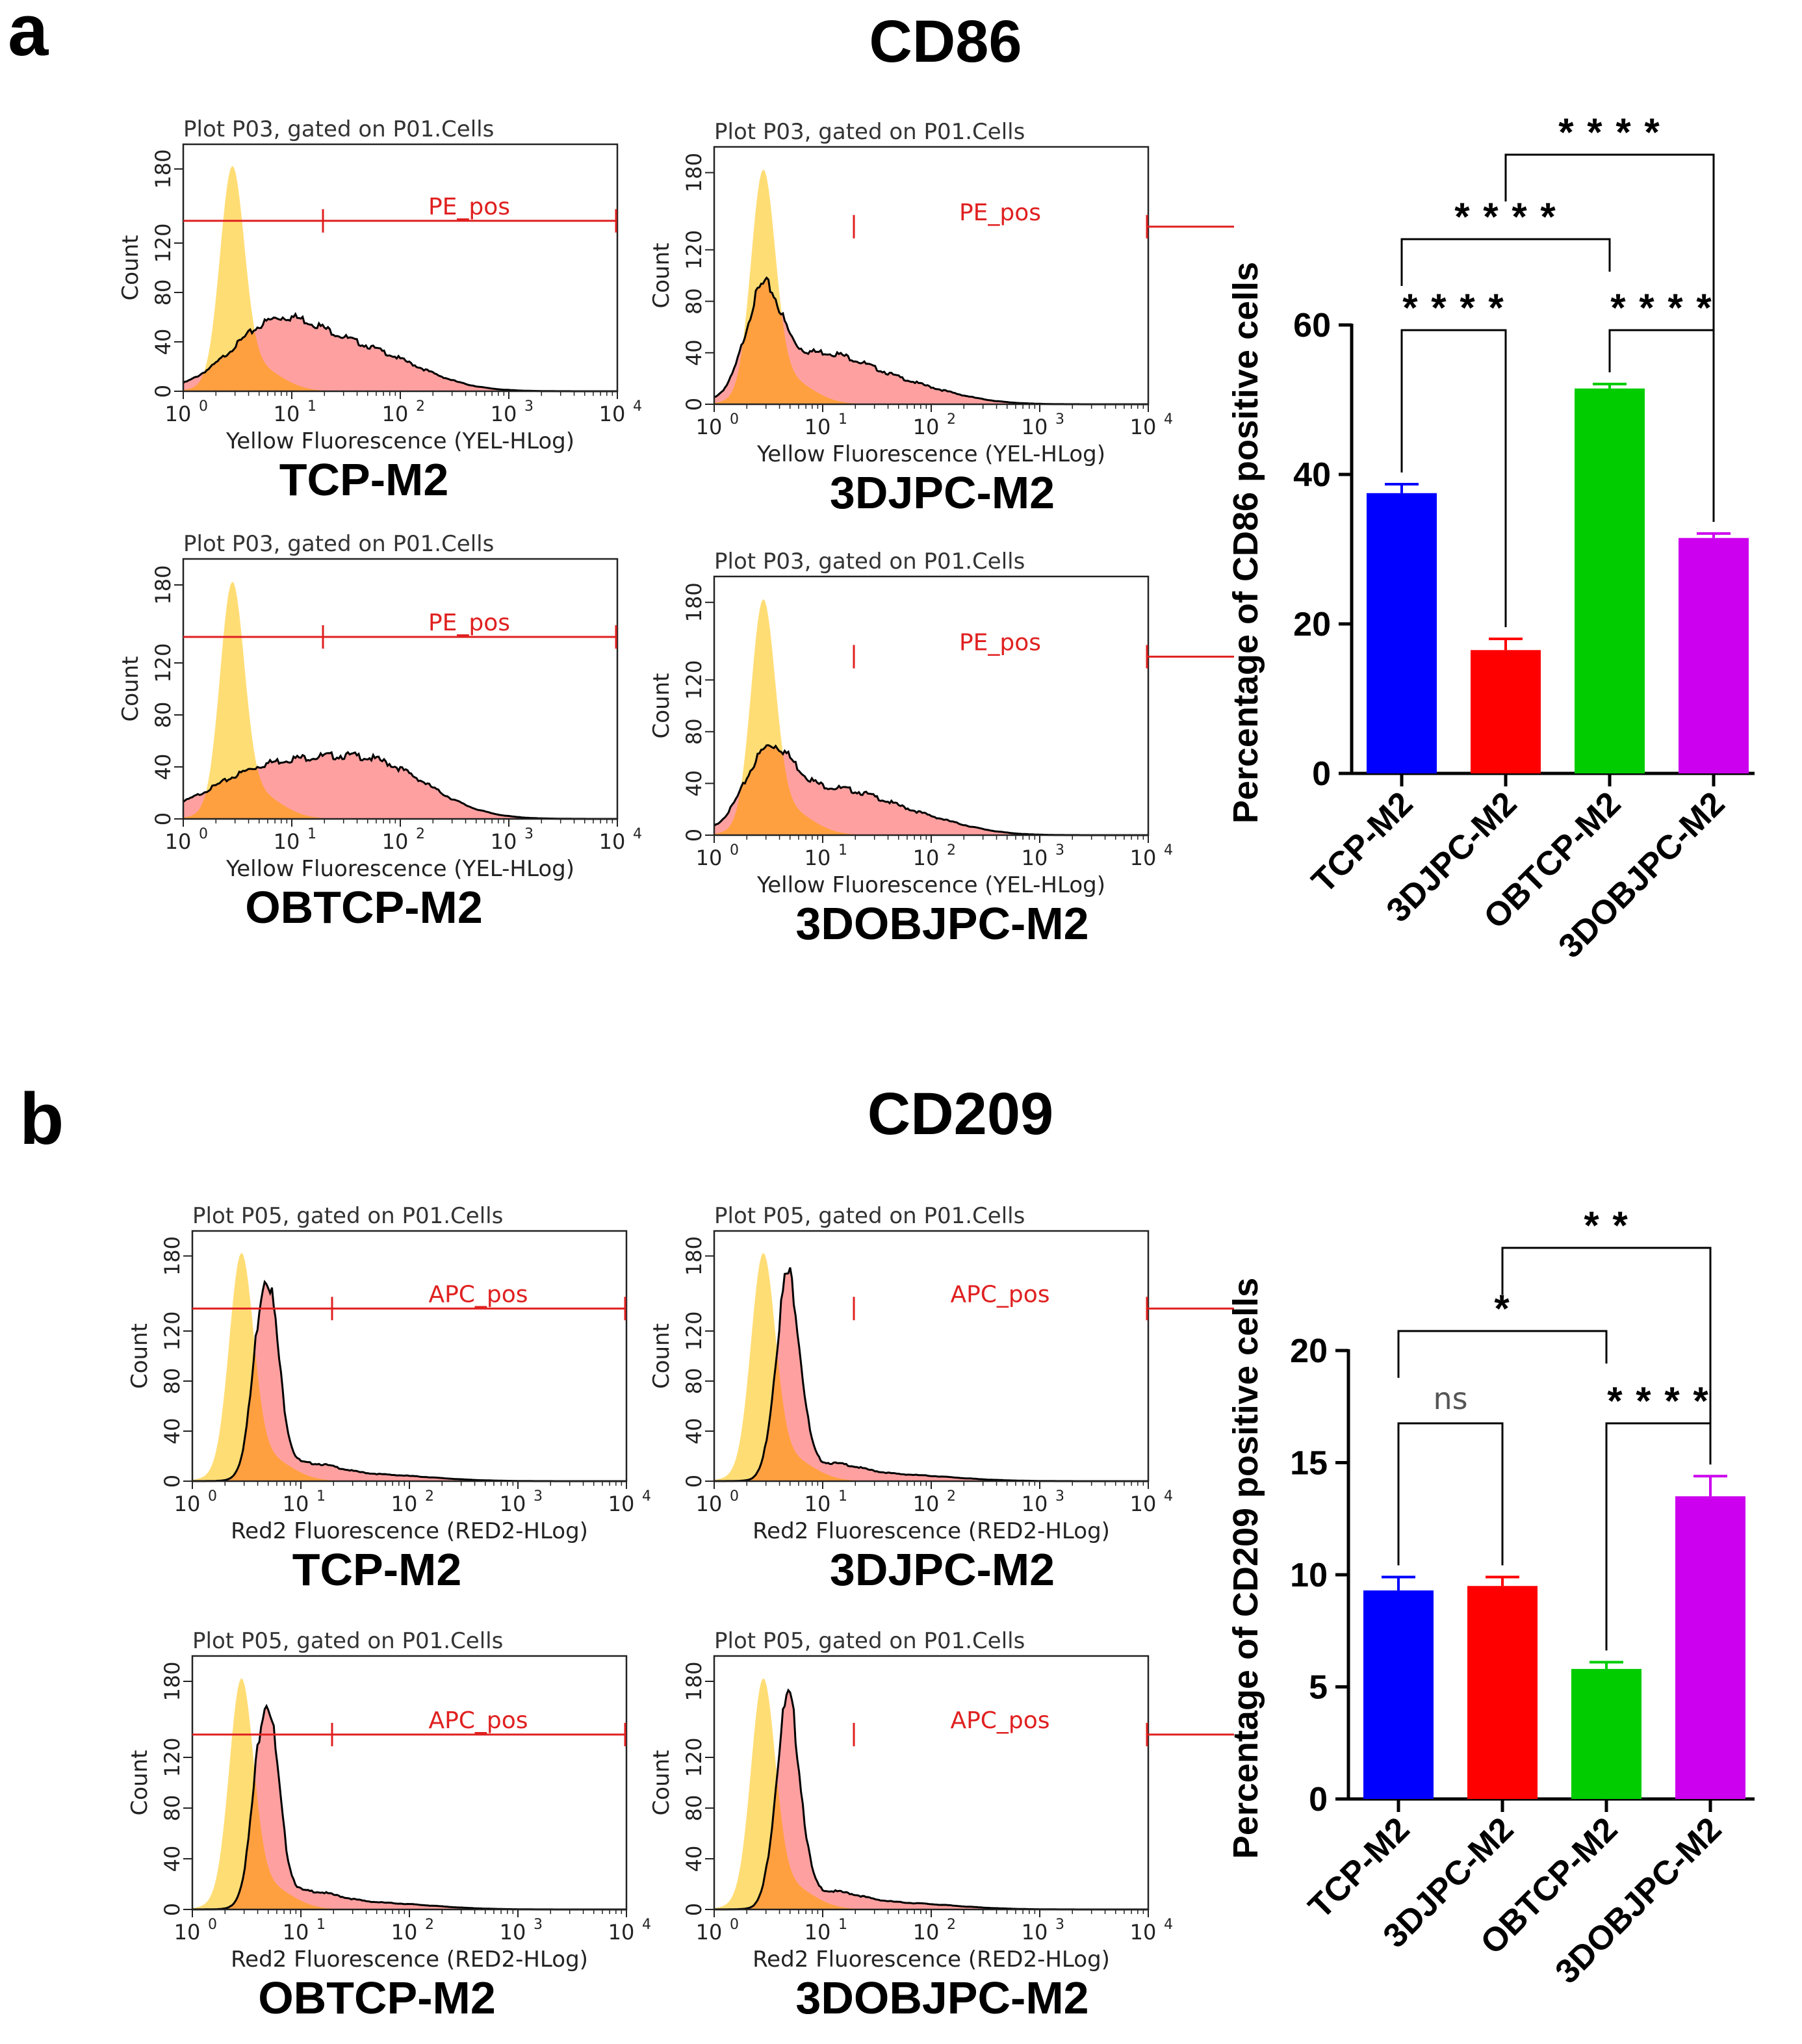 The image size is (1802, 2044). What do you see at coordinates (41, 1118) in the screenshot?
I see `panel-letter-b: b` at bounding box center [41, 1118].